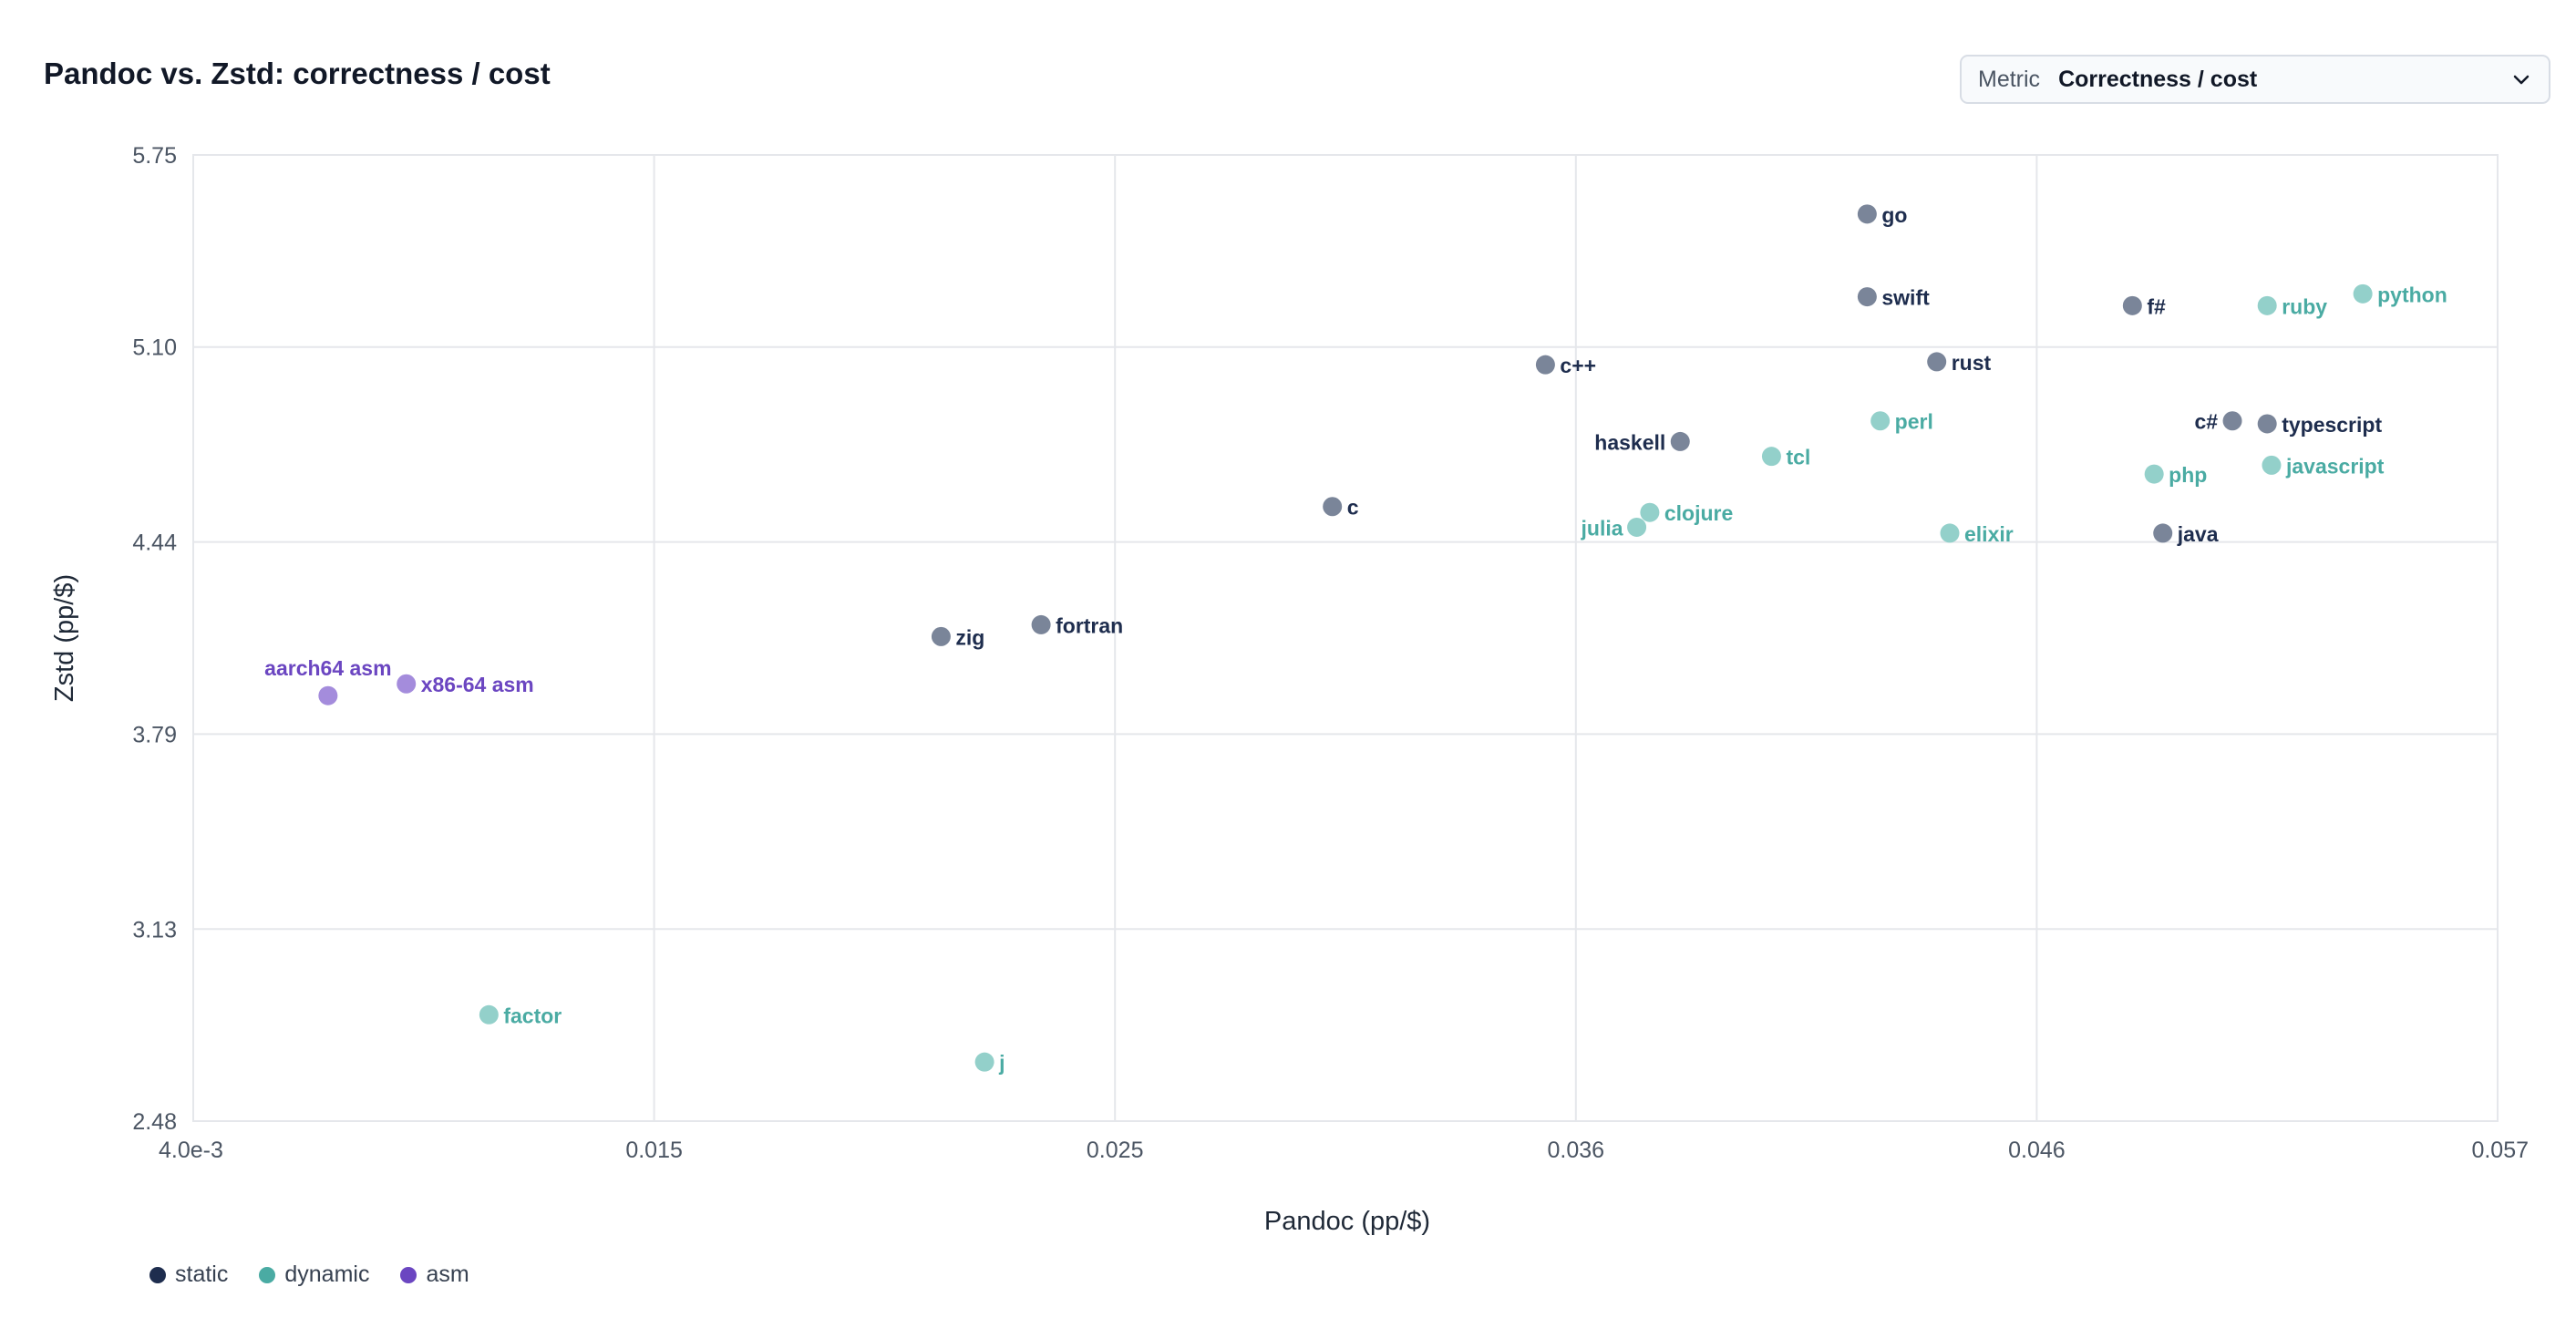  What do you see at coordinates (2521, 80) in the screenshot?
I see `chevron-down-icon` at bounding box center [2521, 80].